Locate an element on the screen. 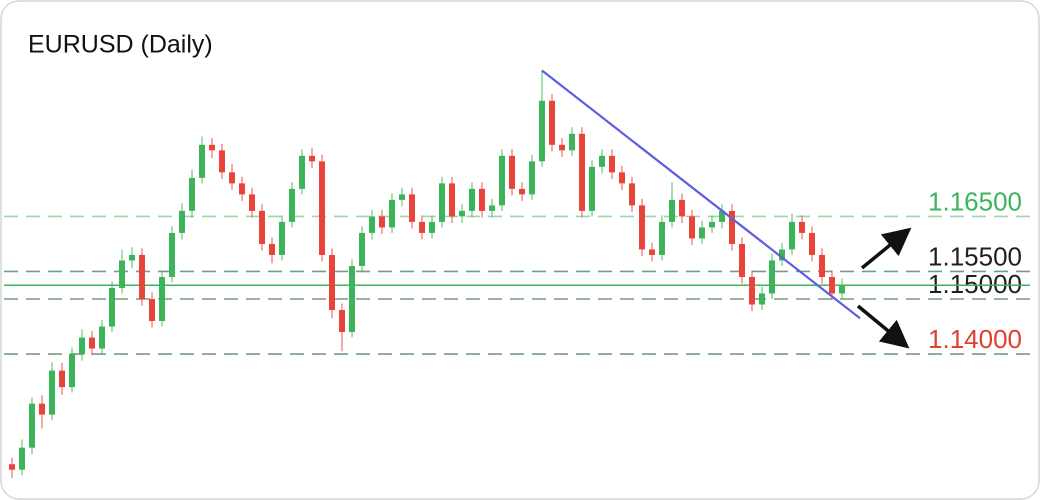 This screenshot has width=1040, height=500. up-arrow is located at coordinates (886, 248).